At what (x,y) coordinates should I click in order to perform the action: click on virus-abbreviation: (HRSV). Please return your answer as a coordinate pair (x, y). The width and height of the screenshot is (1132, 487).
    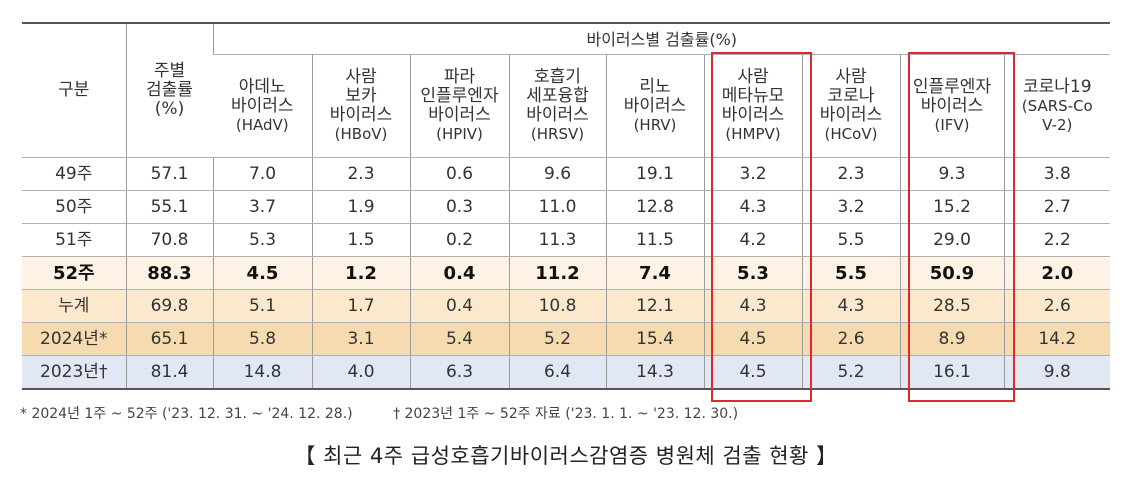
    Looking at the image, I should click on (557, 134).